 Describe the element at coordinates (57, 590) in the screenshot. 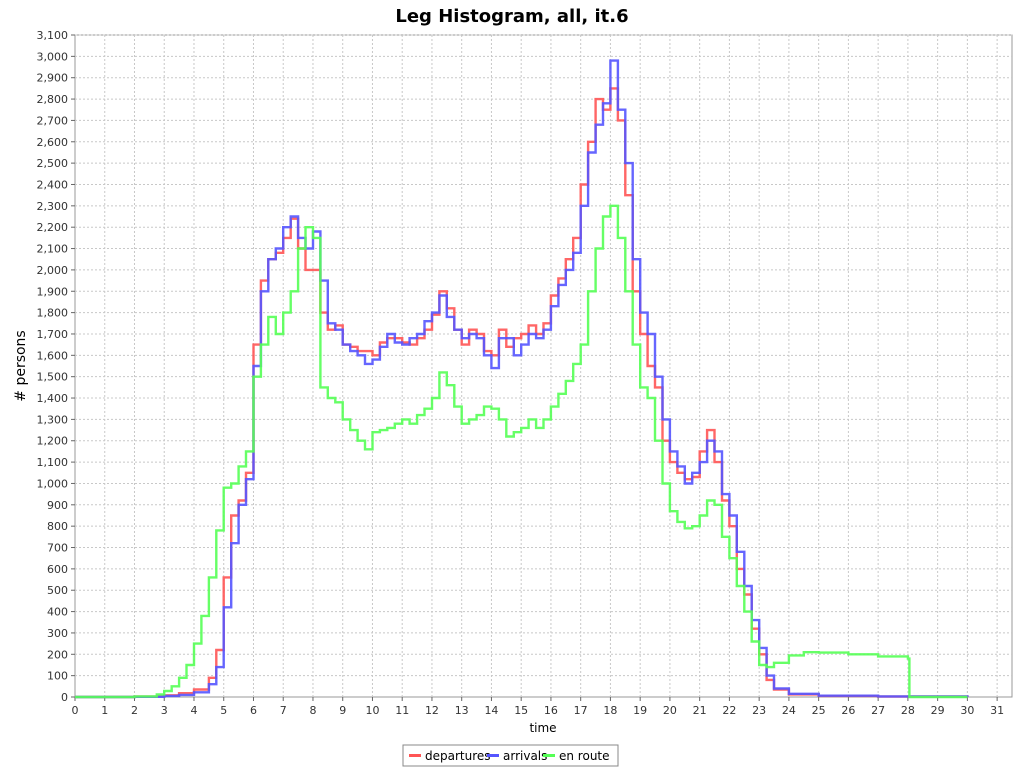

I see `y-tick-label: 500` at that location.